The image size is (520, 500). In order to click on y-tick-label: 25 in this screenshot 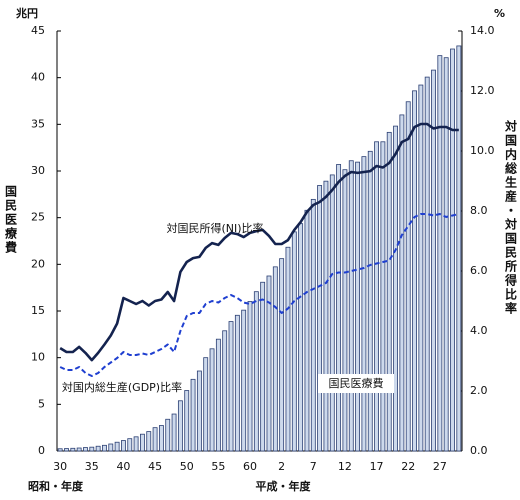, I will do `click(38, 217)`.